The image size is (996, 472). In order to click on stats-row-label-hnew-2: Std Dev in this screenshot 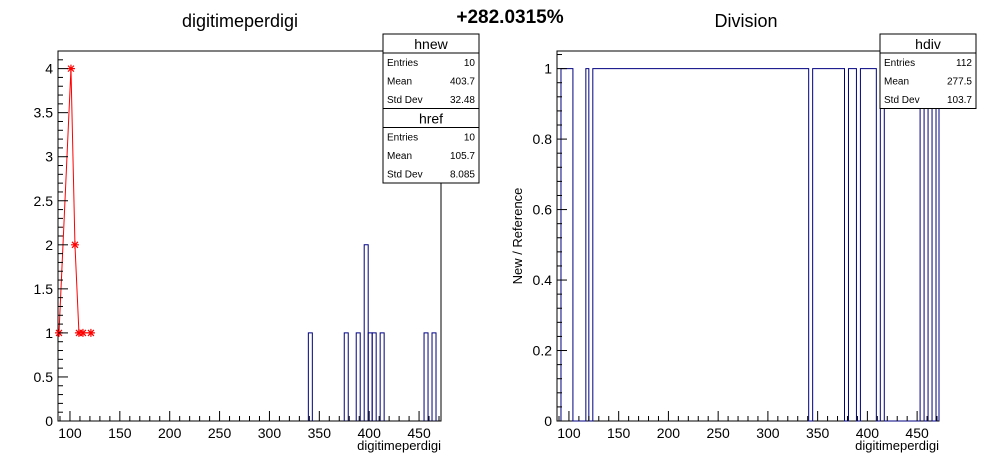, I will do `click(405, 100)`.